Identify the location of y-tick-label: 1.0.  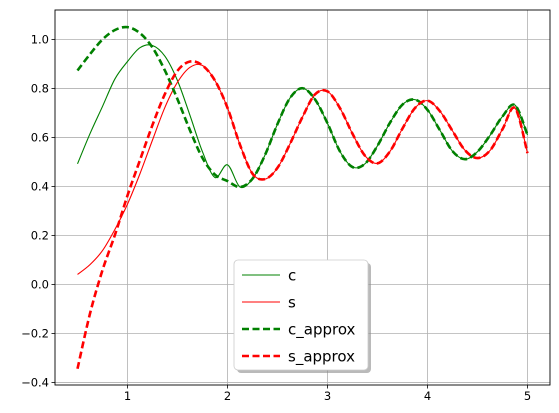
(40, 39).